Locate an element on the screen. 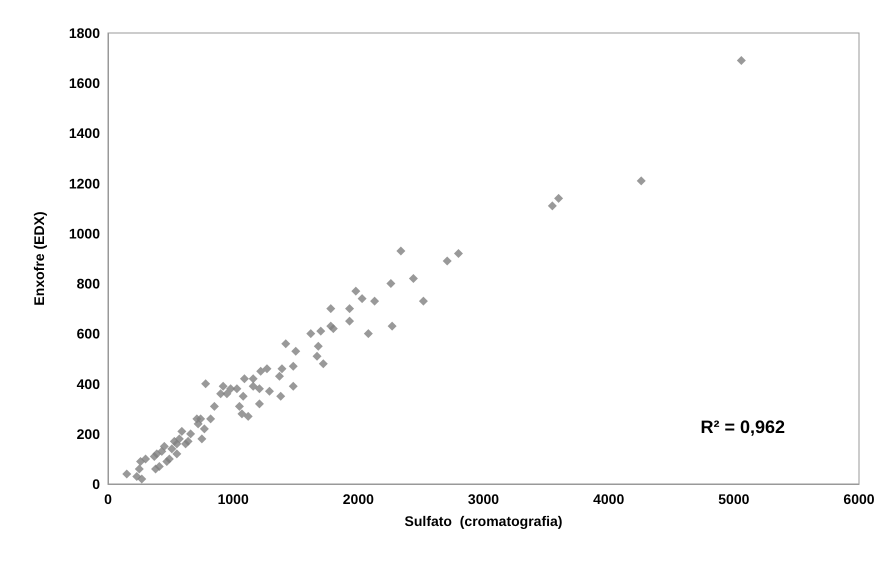  y-tick-label: 1000 is located at coordinates (84, 233).